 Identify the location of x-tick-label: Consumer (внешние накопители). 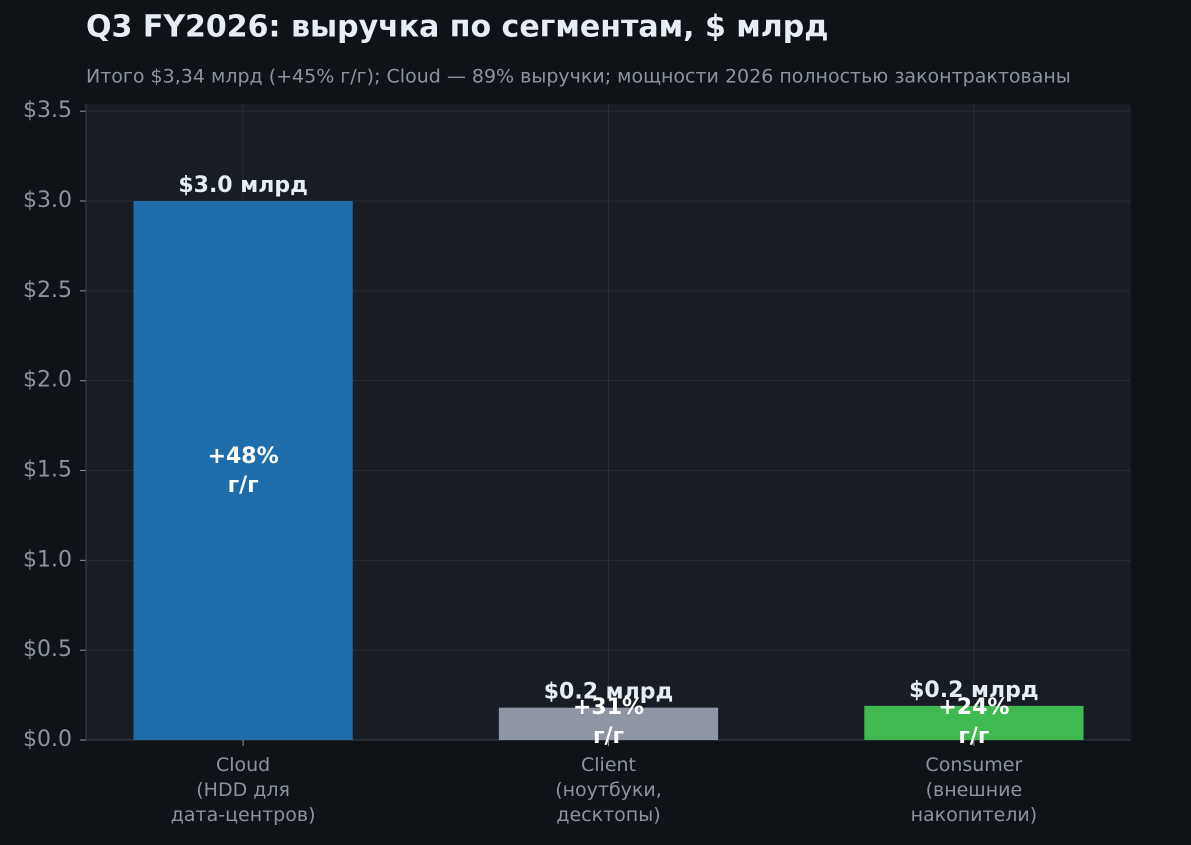
(974, 790).